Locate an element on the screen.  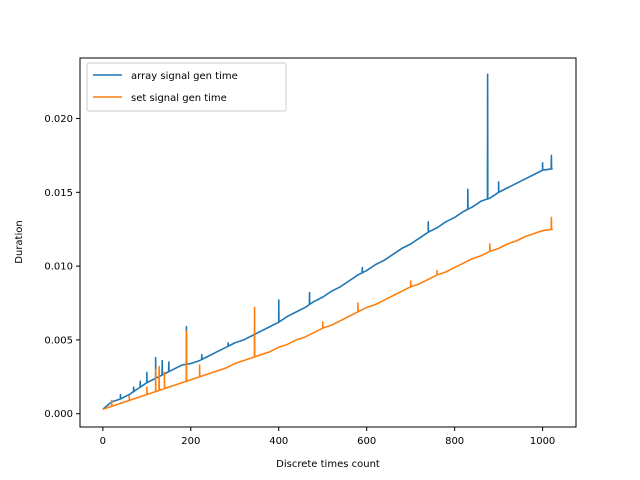
y-tick-label: 0.010 is located at coordinates (58, 267).